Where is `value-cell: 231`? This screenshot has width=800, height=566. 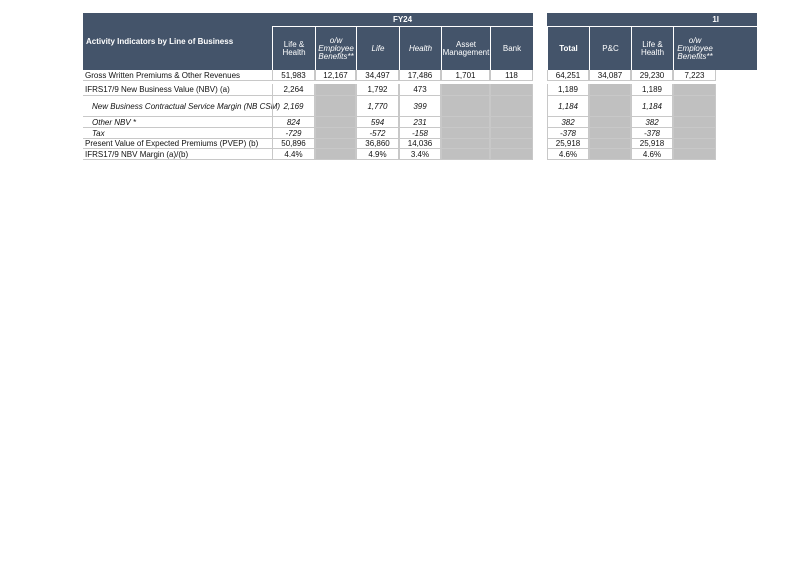
value-cell: 231 is located at coordinates (420, 122).